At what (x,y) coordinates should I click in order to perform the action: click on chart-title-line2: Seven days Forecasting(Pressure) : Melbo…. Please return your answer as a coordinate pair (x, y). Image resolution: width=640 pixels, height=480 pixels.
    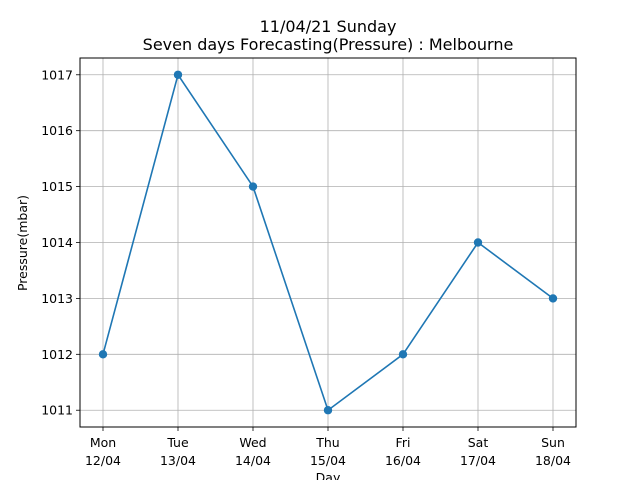
    Looking at the image, I should click on (328, 44).